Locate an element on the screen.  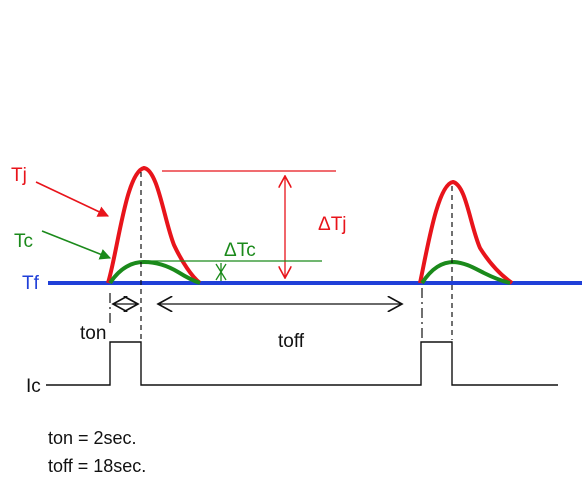
tc-pointer-arrow is located at coordinates (76, 245).